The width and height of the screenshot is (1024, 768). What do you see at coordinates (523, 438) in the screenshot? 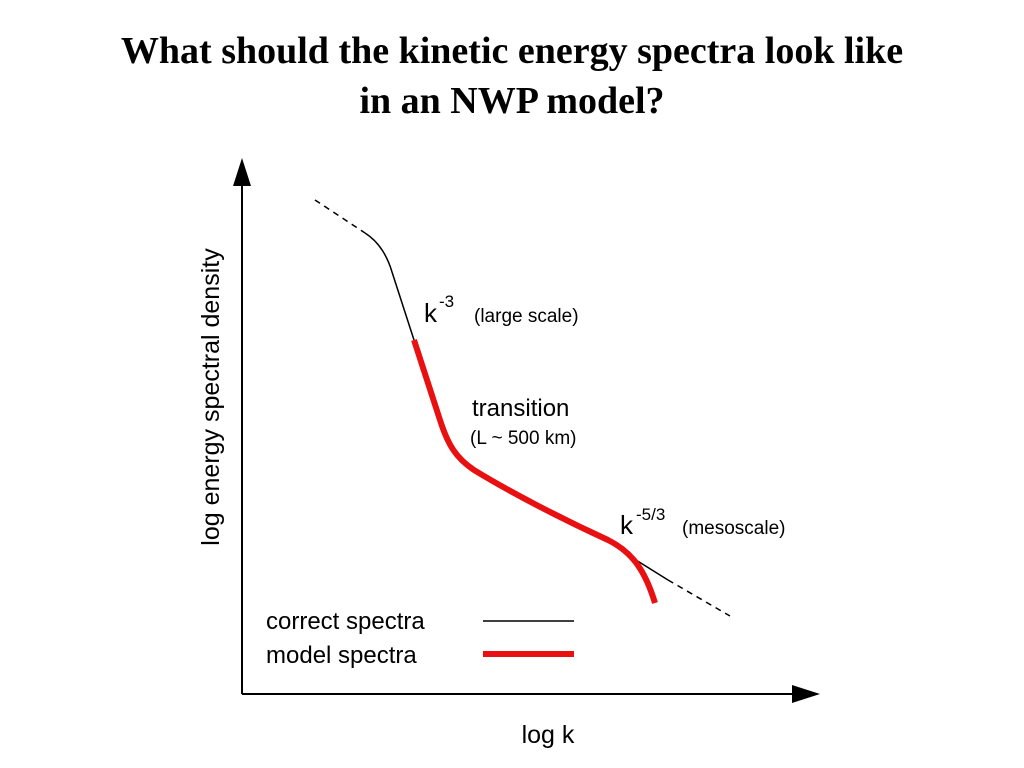
I see `transition-scale-label: (L ~ 500 km)` at bounding box center [523, 438].